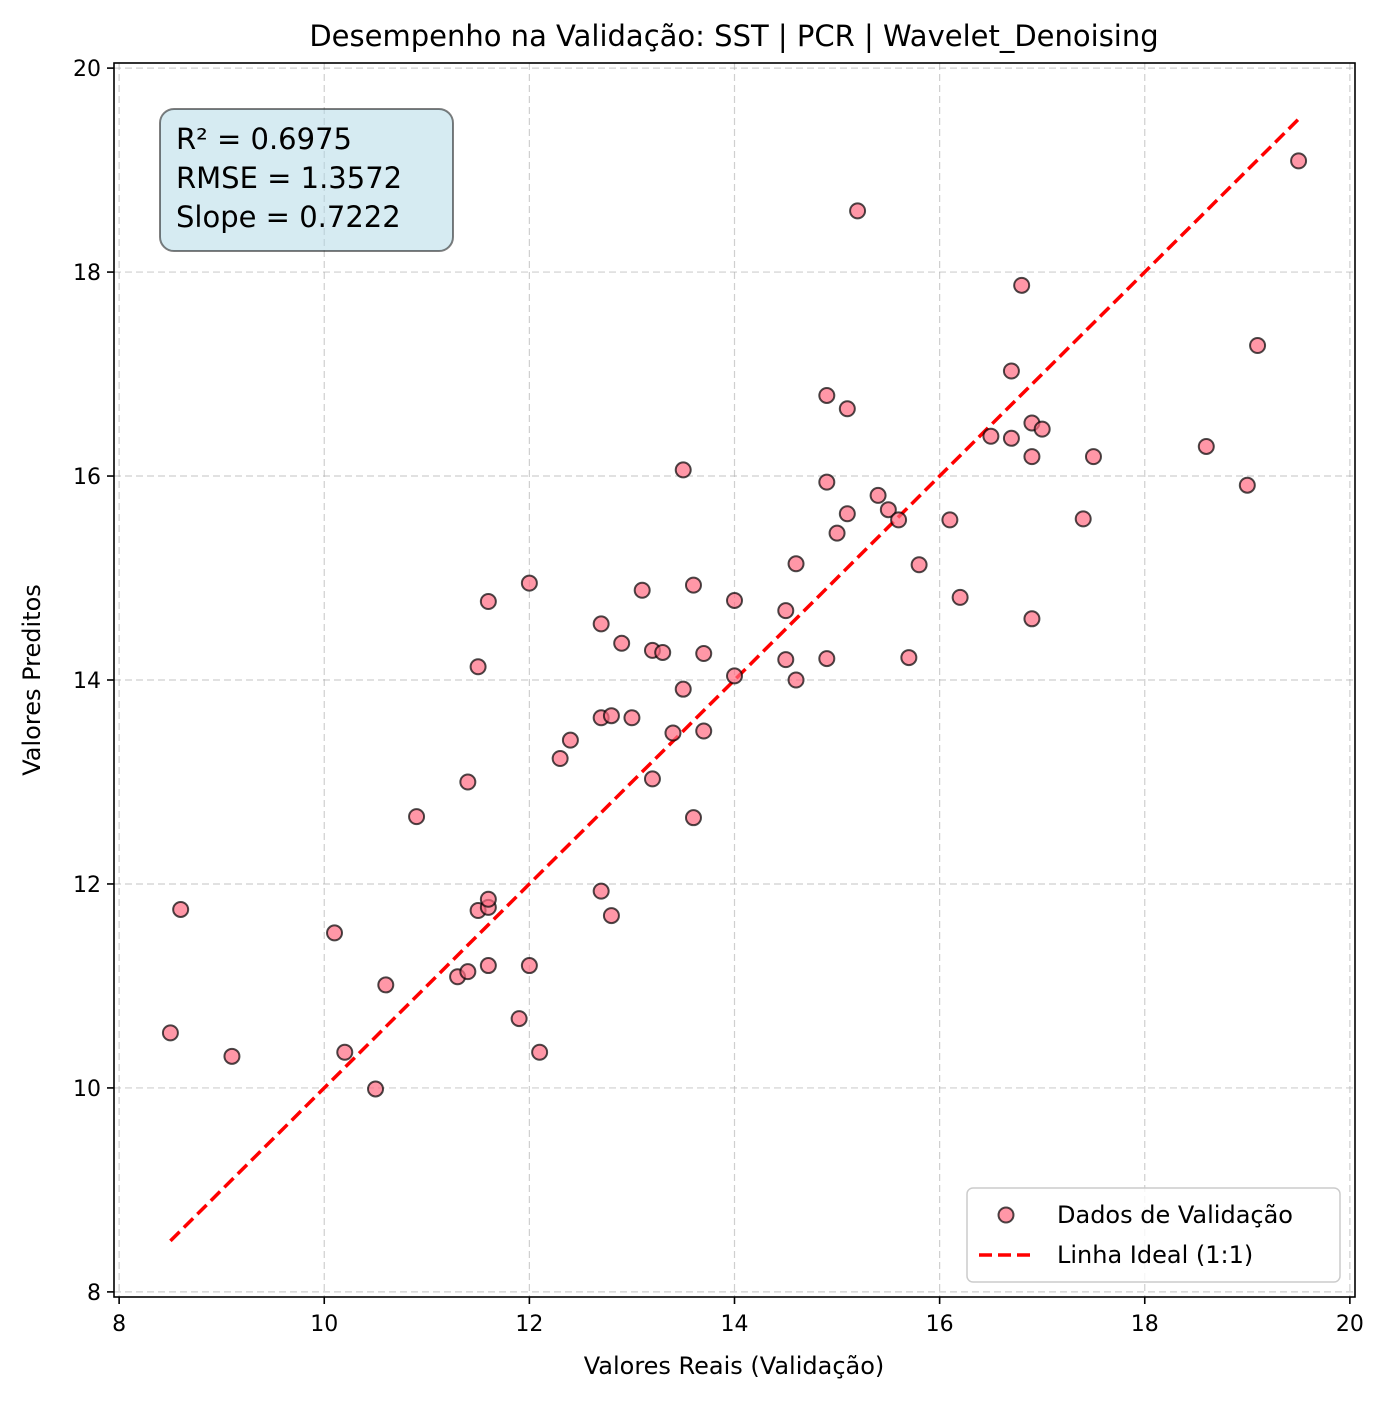 Image resolution: width=1386 pixels, height=1402 pixels. Describe the element at coordinates (289, 178) in the screenshot. I see `stats-rmse: RMSE = 1.3572` at that location.